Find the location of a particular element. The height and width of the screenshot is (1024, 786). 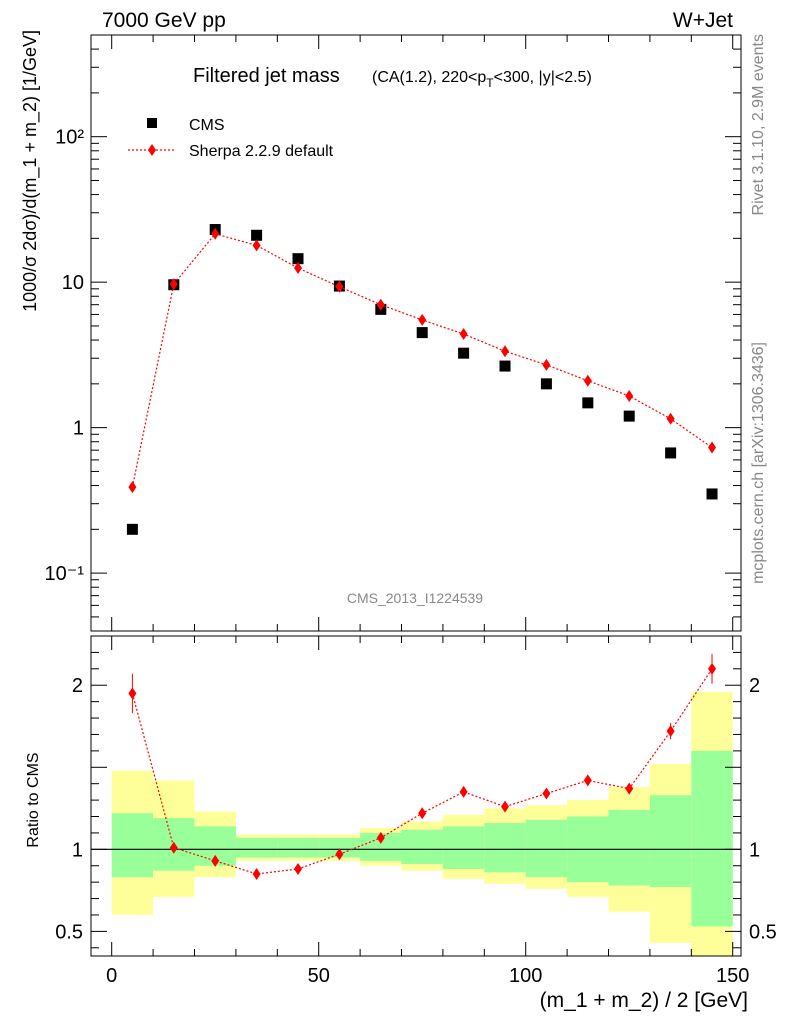

main-title: Filtered jet mass is located at coordinates (266, 76).